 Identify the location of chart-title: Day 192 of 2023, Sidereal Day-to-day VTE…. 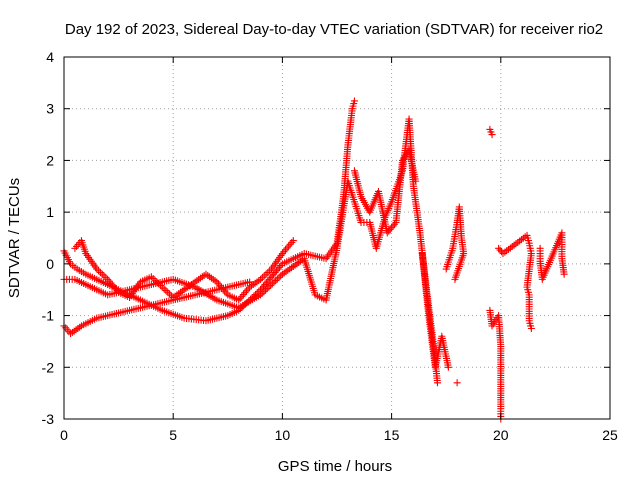
(334, 29).